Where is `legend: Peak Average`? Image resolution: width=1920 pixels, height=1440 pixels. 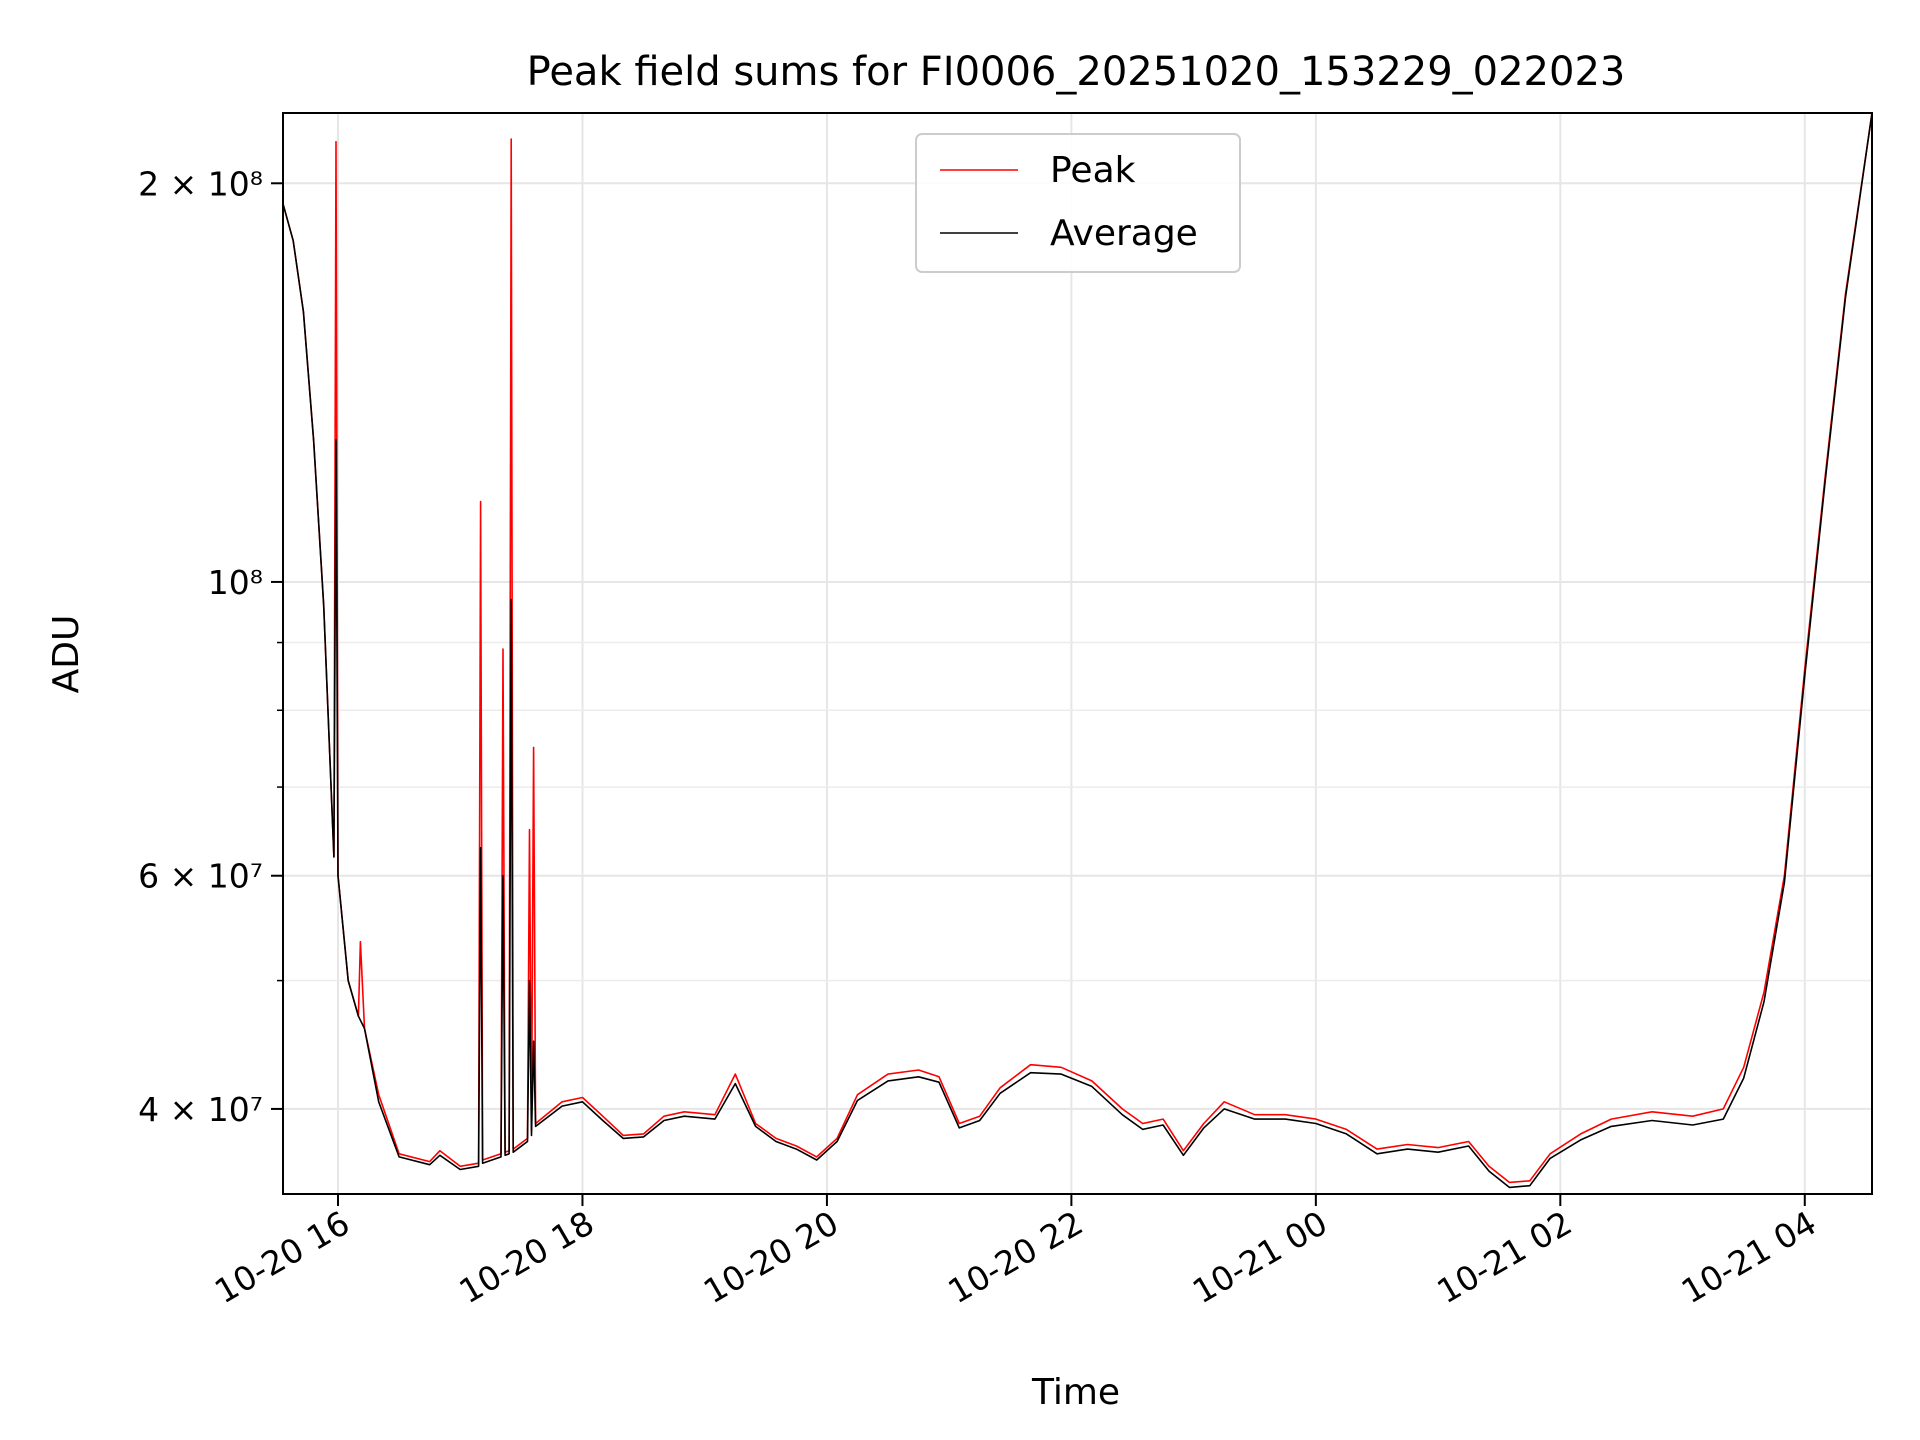
legend: Peak Average is located at coordinates (1078, 203).